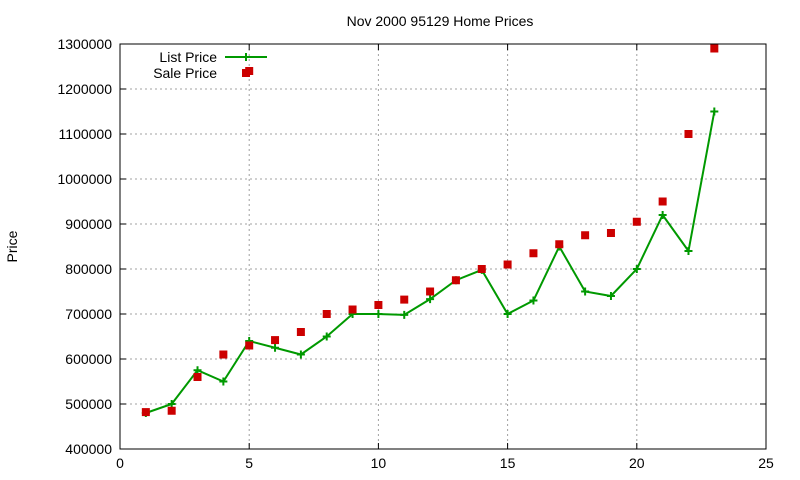  Describe the element at coordinates (188, 57) in the screenshot. I see `legend-label: List Price` at that location.